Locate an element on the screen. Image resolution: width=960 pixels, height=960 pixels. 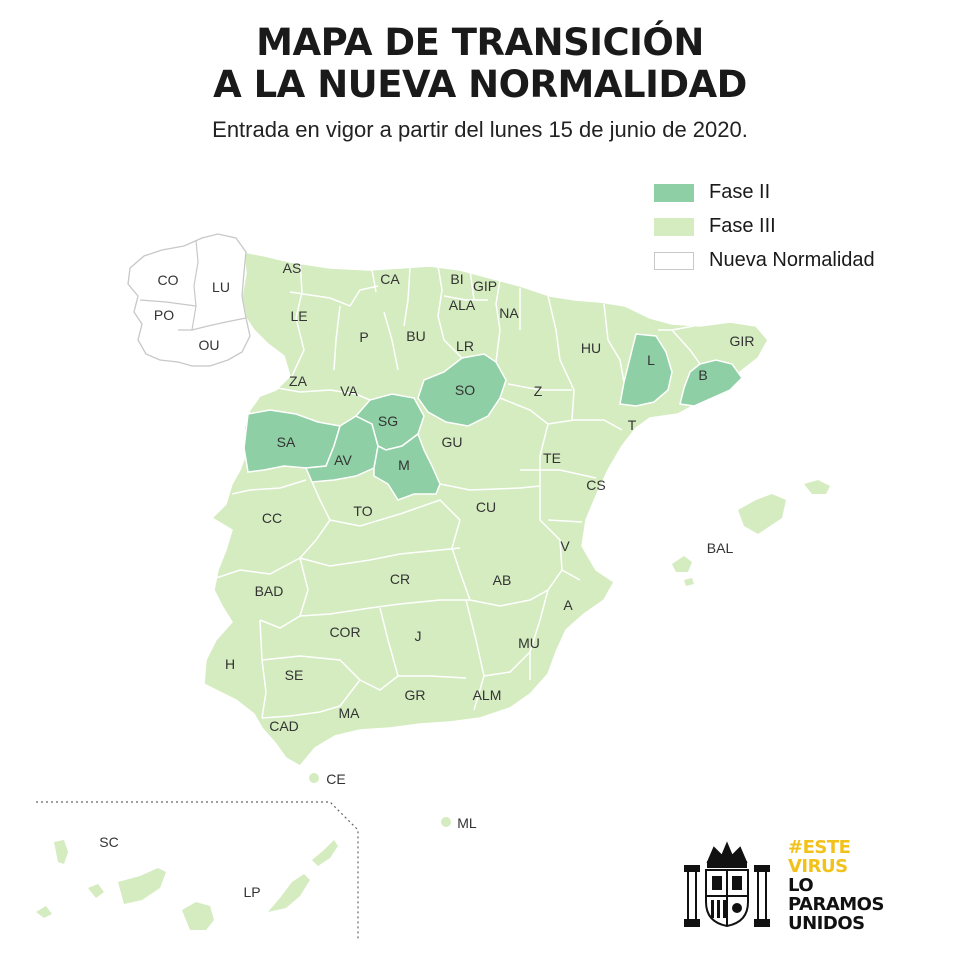
galicia-shape is located at coordinates (189, 300).